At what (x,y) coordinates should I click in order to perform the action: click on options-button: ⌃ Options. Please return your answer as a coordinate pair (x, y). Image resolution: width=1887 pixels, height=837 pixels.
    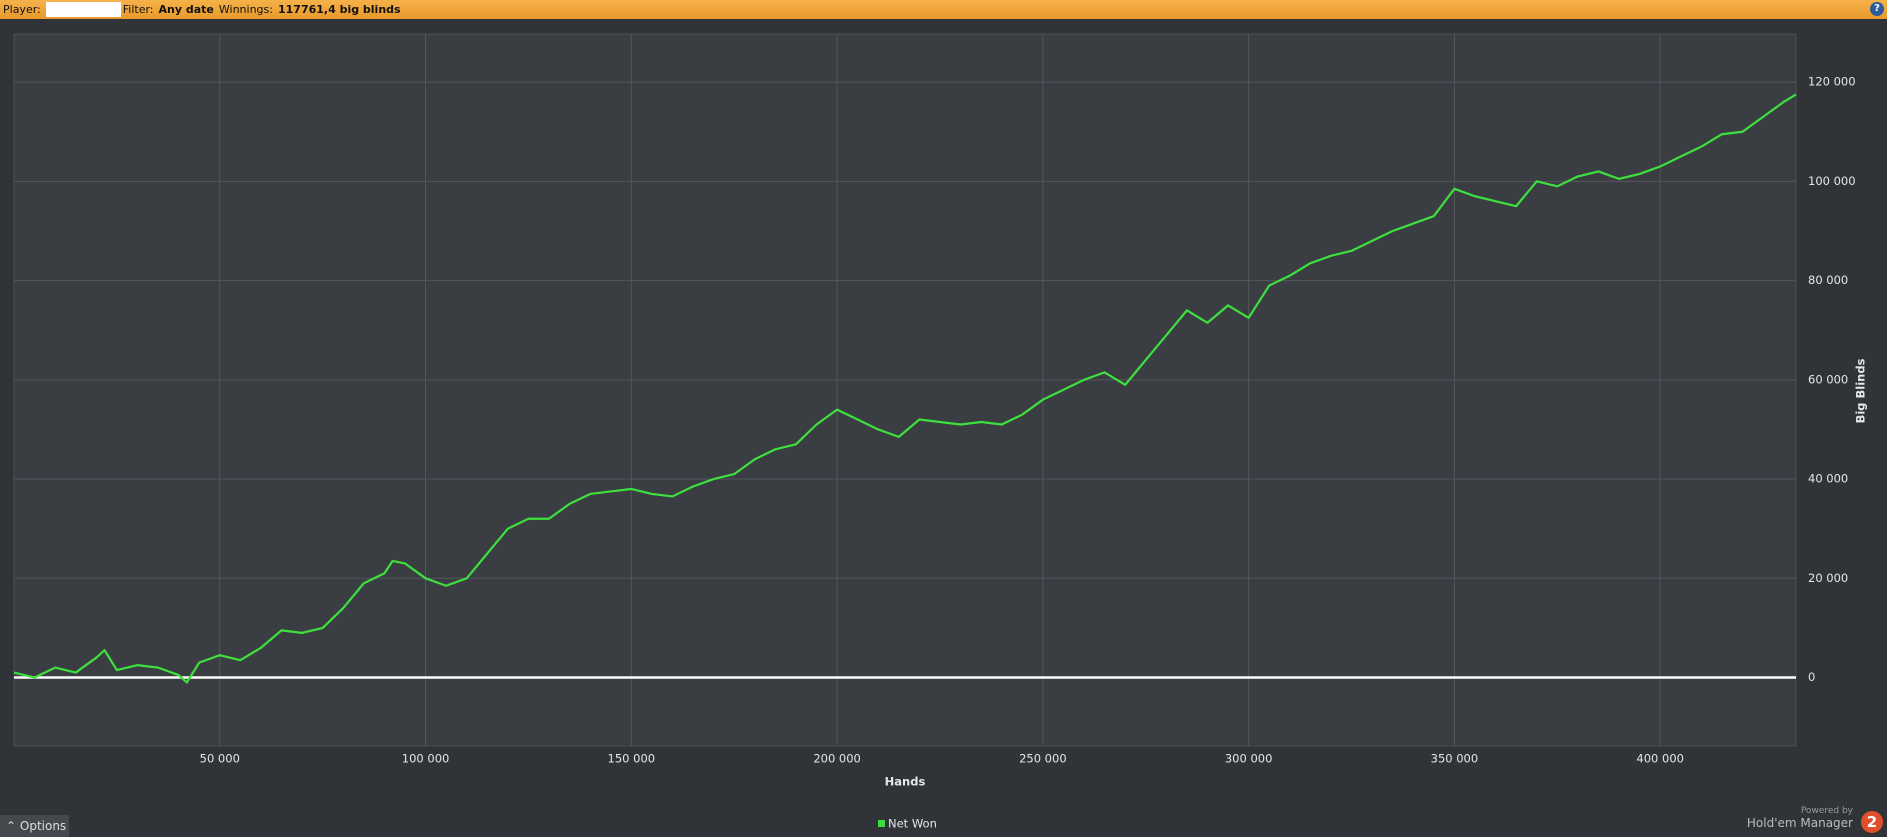
    Looking at the image, I should click on (34, 826).